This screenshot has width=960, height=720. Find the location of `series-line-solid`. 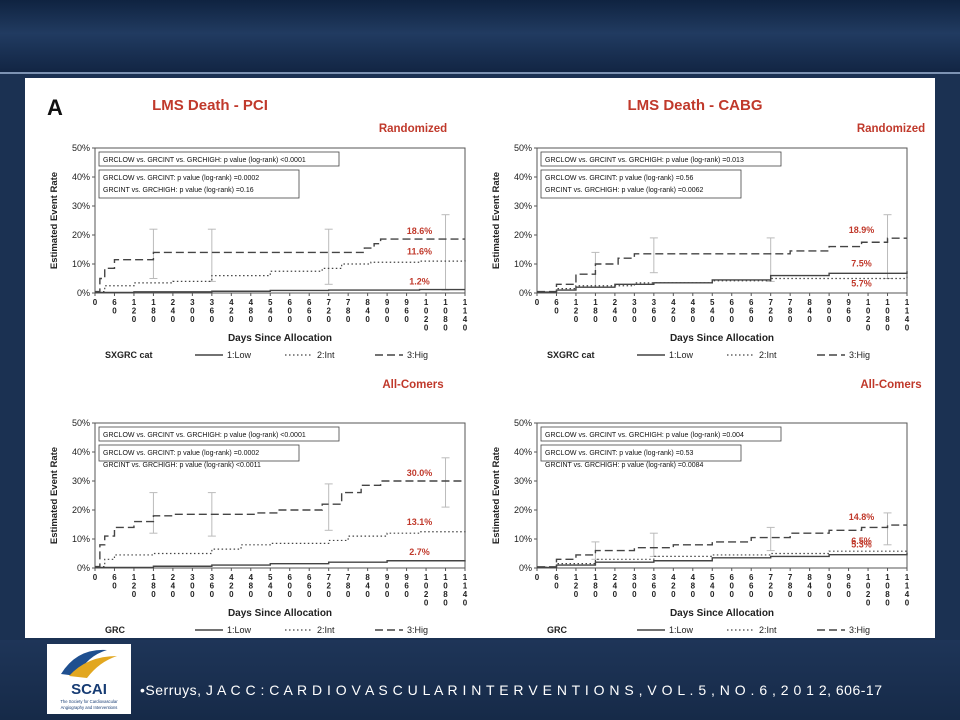

series-line-solid is located at coordinates (280, 291).